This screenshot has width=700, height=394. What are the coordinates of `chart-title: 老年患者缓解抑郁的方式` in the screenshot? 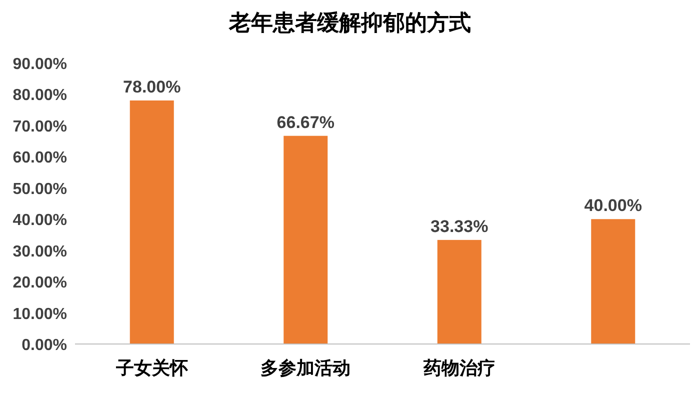 It's located at (349, 22).